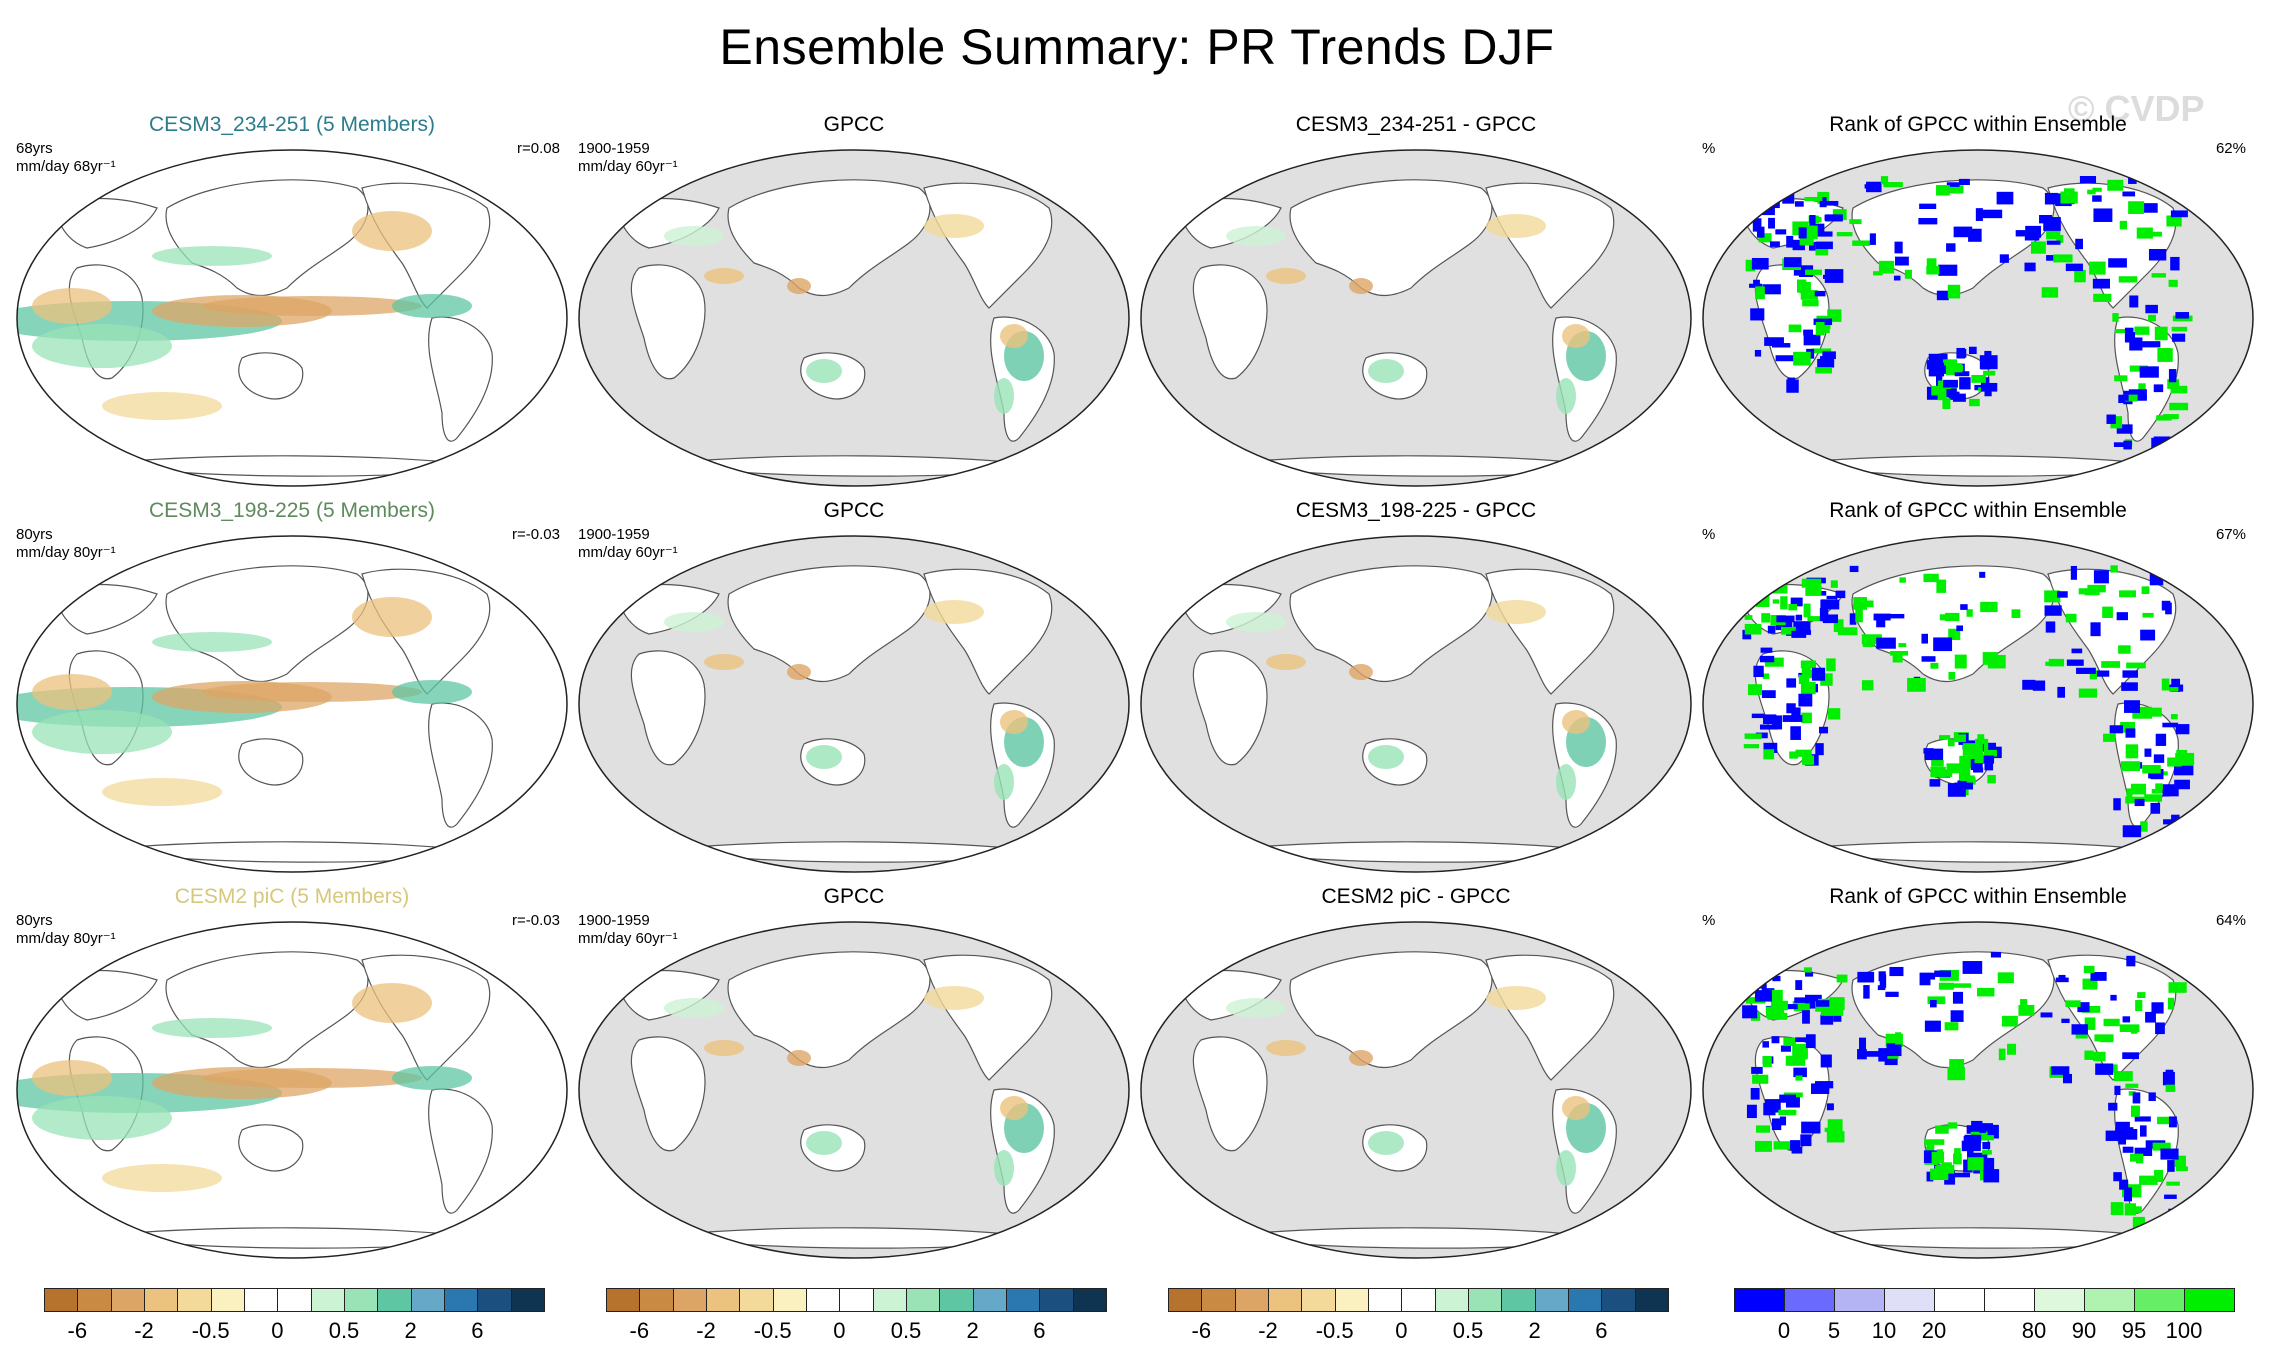 Image resolution: width=2274 pixels, height=1368 pixels. Describe the element at coordinates (144, 1330) in the screenshot. I see `colorbar-label: -2` at that location.